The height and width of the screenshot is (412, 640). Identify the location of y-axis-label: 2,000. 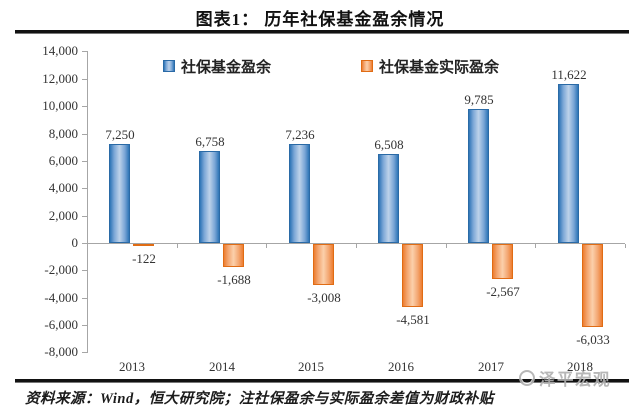
(63, 215).